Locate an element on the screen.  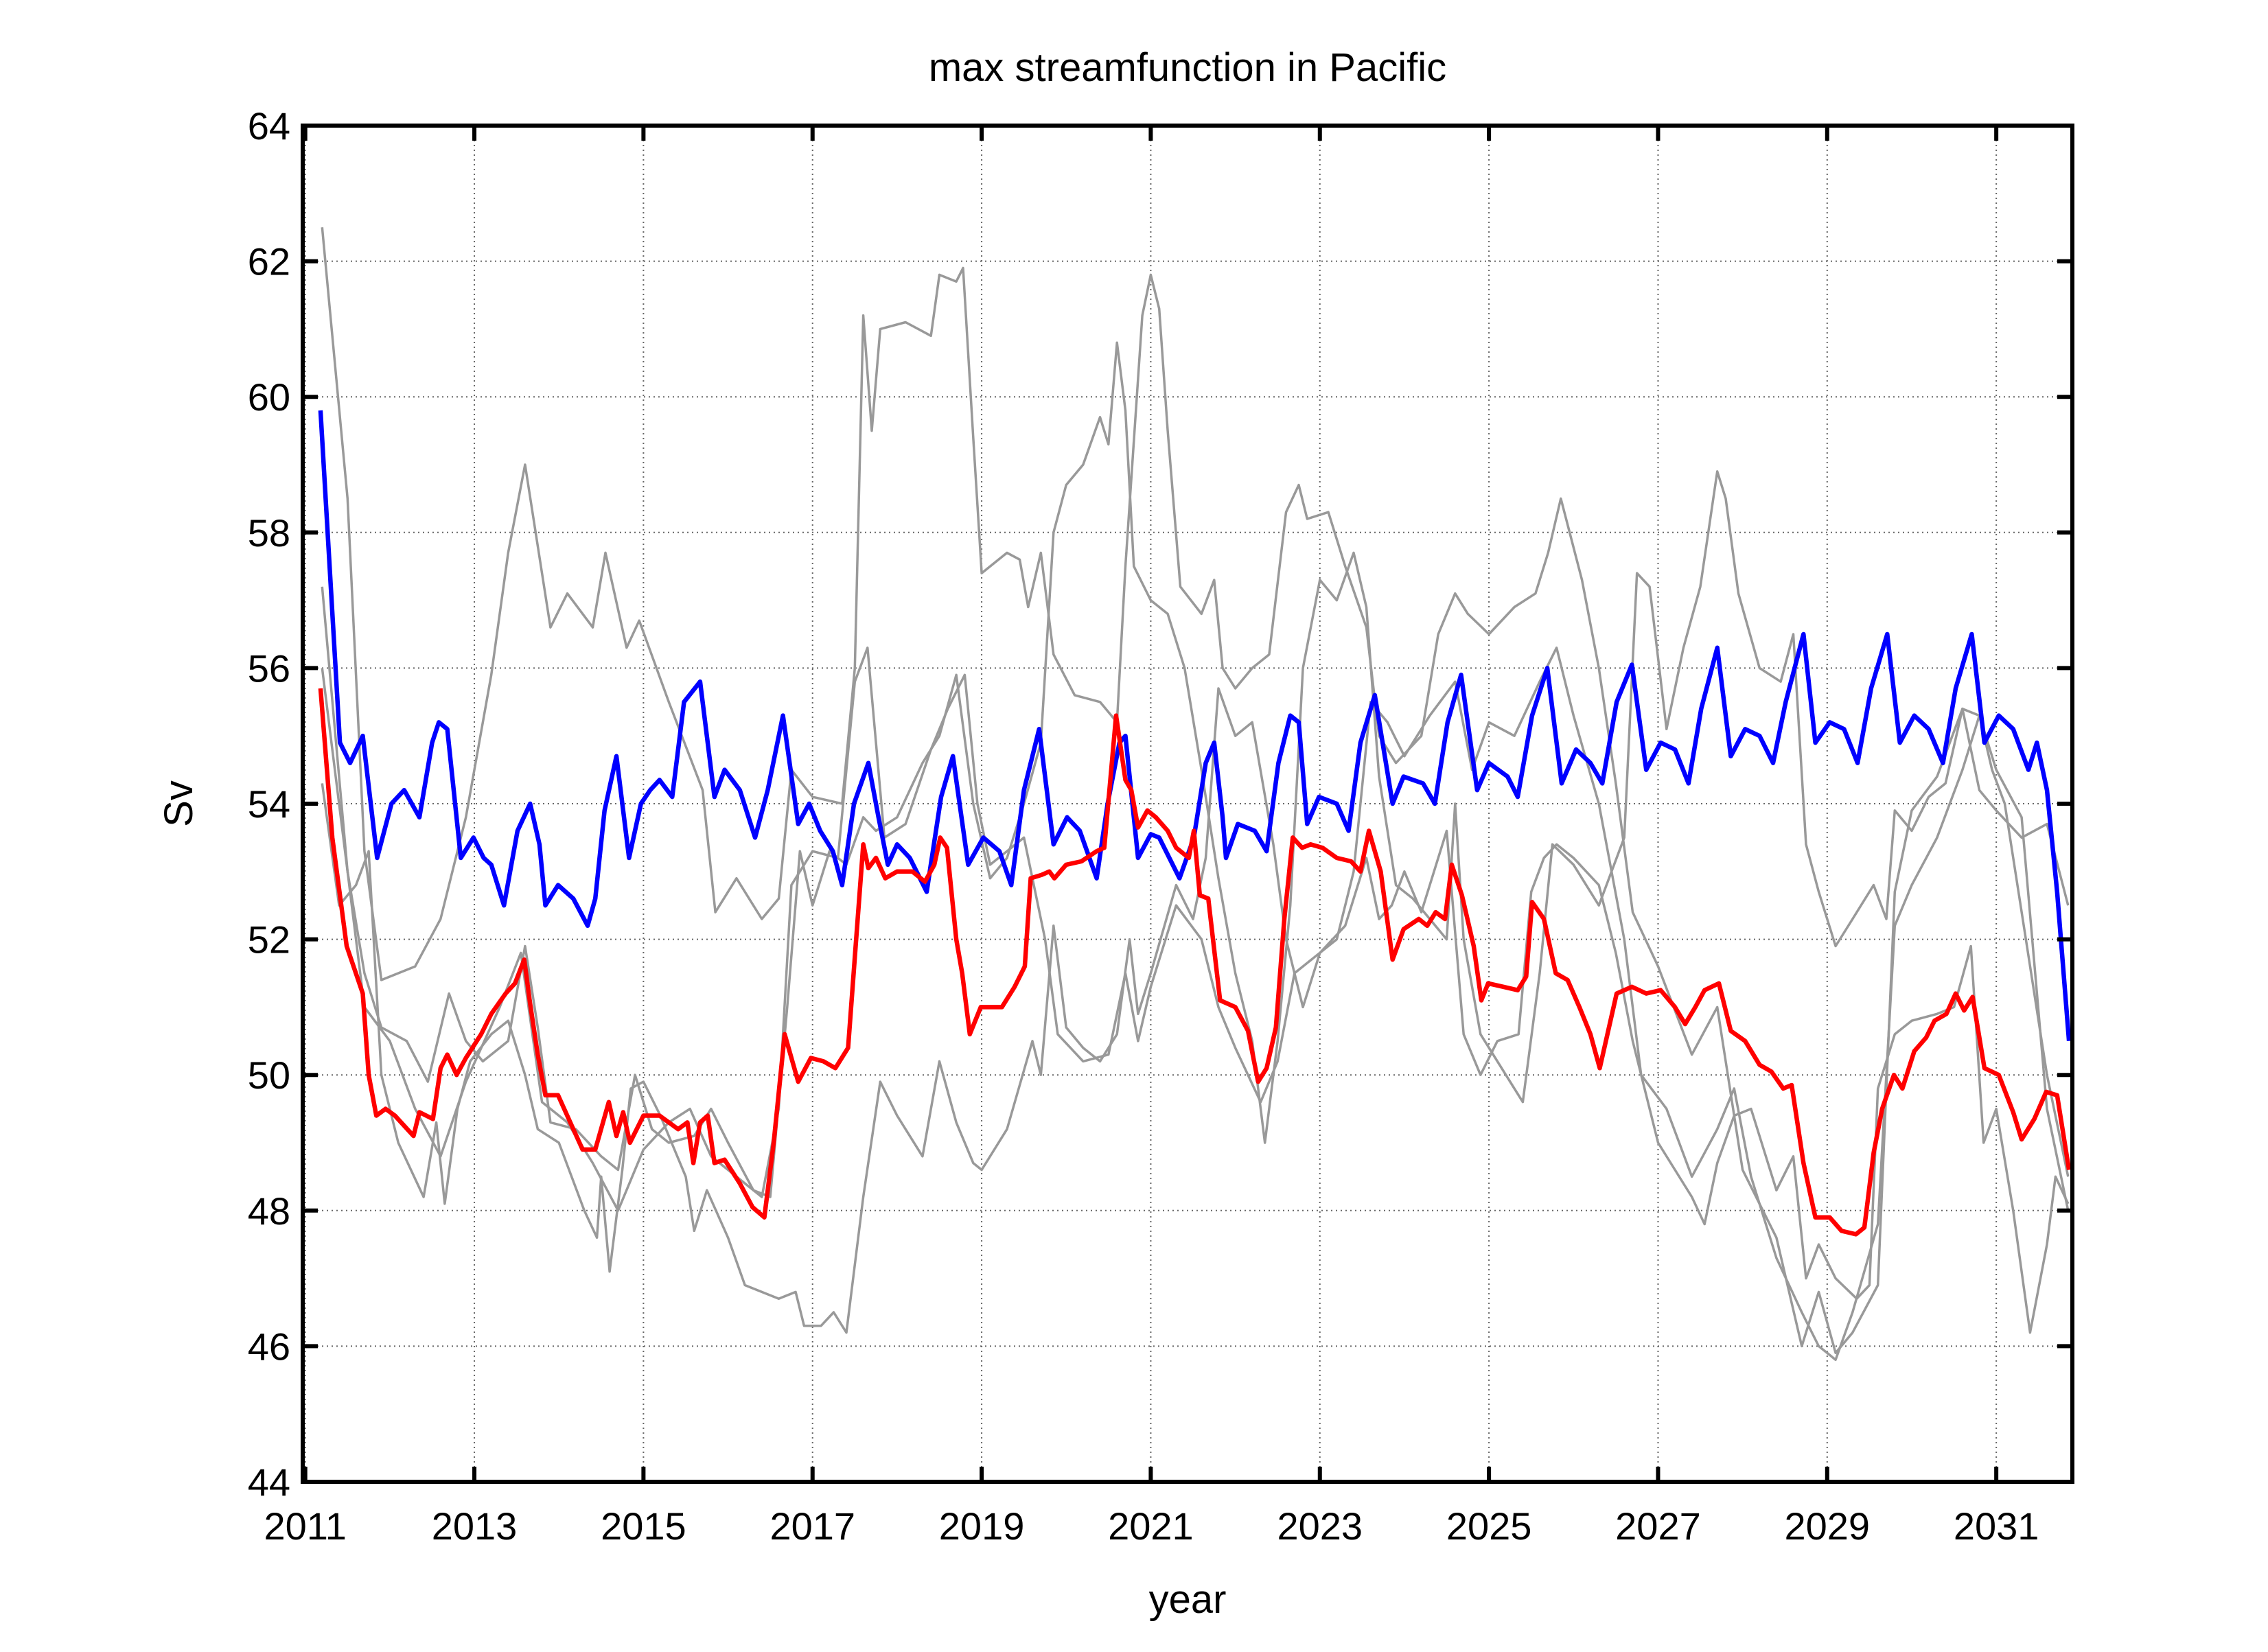
x-tick-label: 2021 is located at coordinates (1151, 1526).